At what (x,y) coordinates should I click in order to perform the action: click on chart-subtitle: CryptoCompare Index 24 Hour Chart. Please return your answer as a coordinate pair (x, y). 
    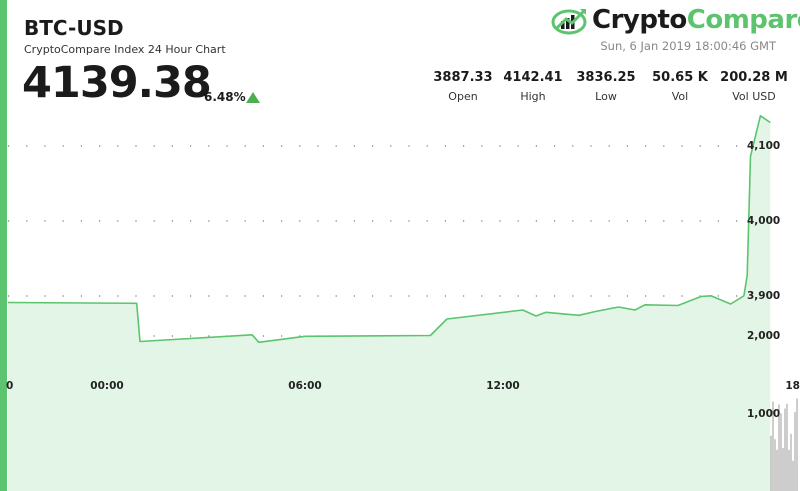
    Looking at the image, I should click on (125, 49).